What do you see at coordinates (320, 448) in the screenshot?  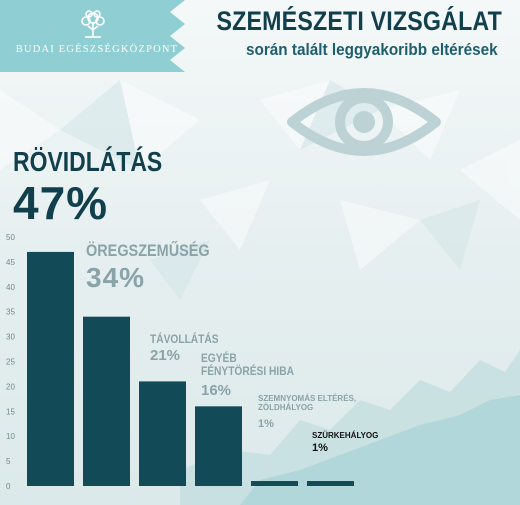 I see `label-szurkehalyog-value: 1%` at bounding box center [320, 448].